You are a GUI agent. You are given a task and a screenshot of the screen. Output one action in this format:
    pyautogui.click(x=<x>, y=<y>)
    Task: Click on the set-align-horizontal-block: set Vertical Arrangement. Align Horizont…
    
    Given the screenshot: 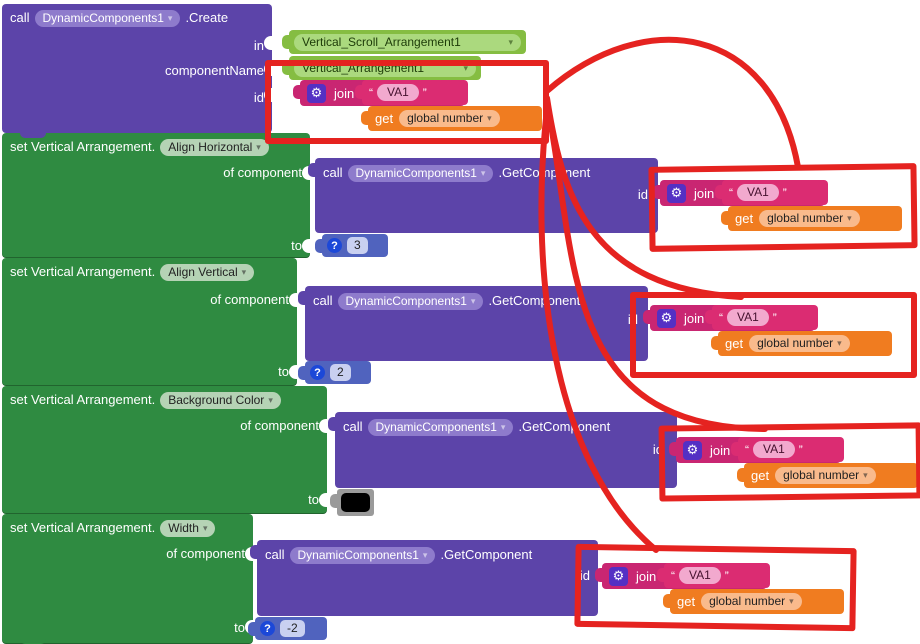 What is the action you would take?
    pyautogui.click(x=156, y=195)
    